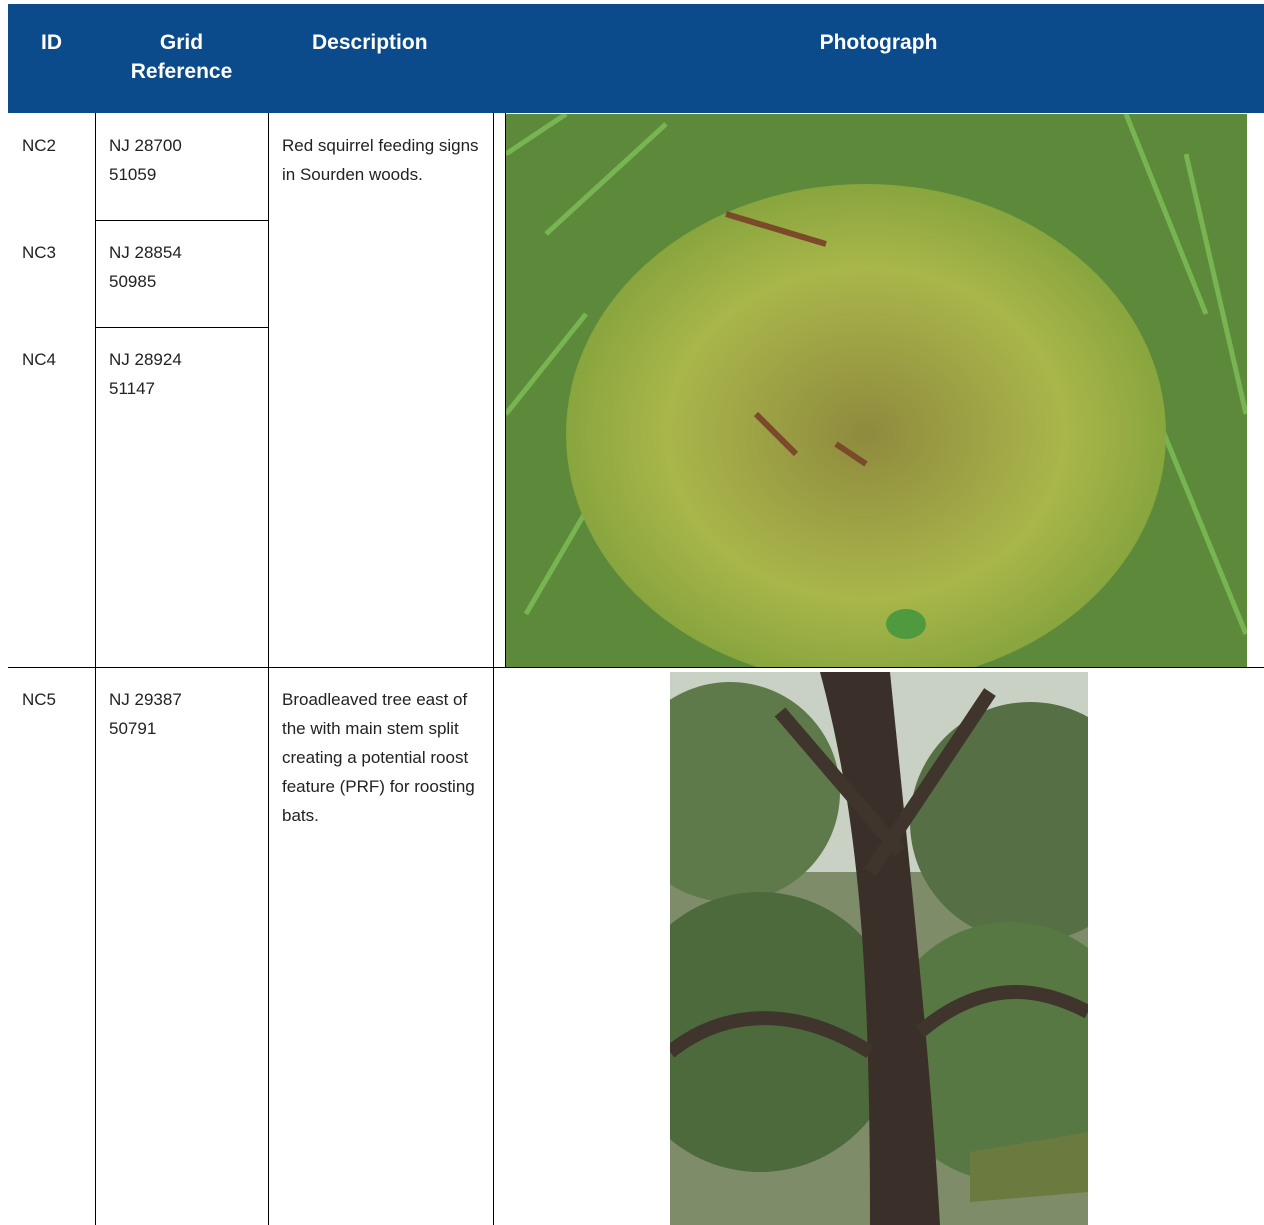 This screenshot has height=1225, width=1264. Describe the element at coordinates (39, 359) in the screenshot. I see `id-cell: NC4` at that location.